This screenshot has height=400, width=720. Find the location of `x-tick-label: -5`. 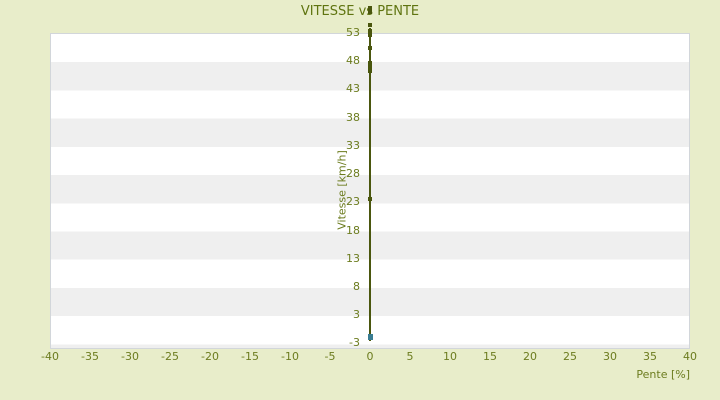

x-tick-label: -5 is located at coordinates (330, 356).